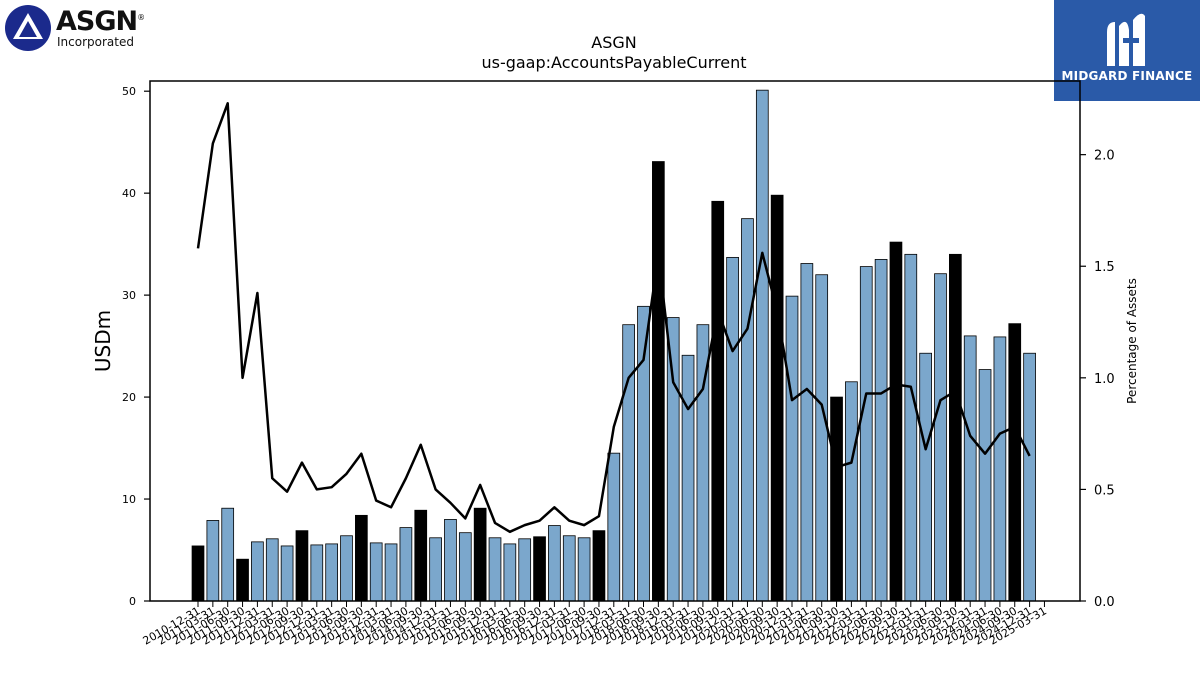  I want to click on chart-title: ASGN, so click(613, 42).